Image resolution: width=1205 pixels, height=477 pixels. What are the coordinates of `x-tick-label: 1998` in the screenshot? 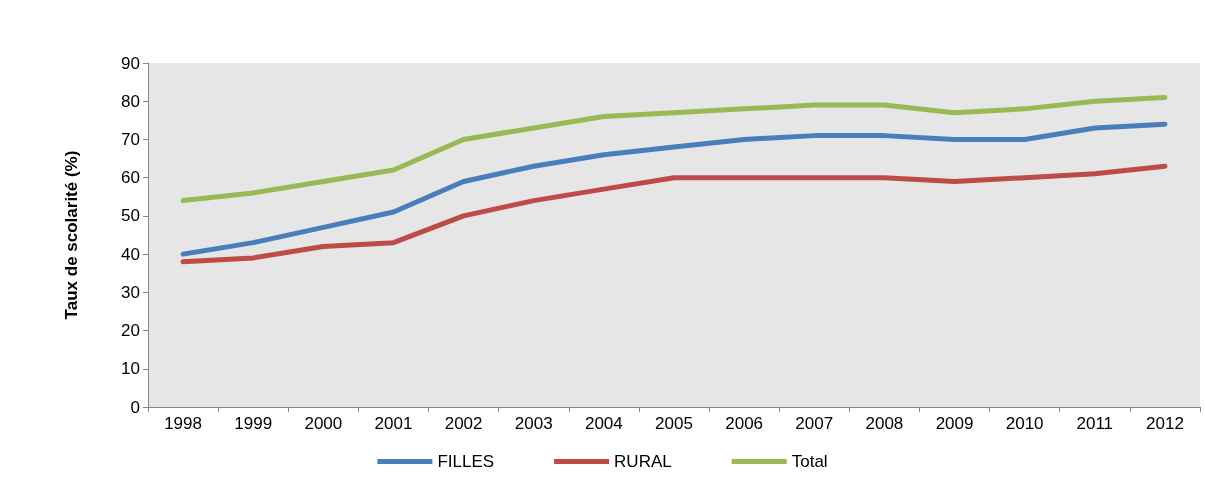 It's located at (183, 423).